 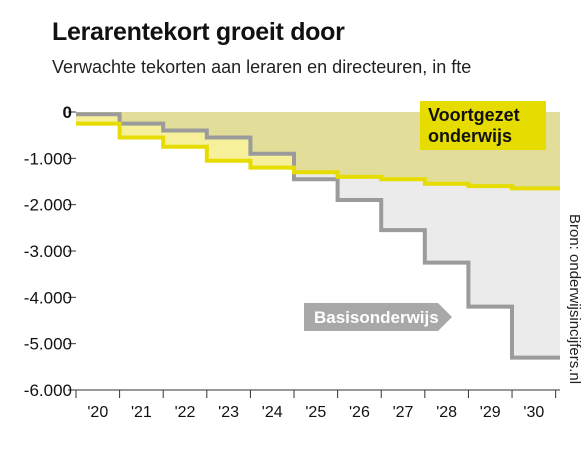 I want to click on y-tick-label: -2.000, so click(x=48, y=205).